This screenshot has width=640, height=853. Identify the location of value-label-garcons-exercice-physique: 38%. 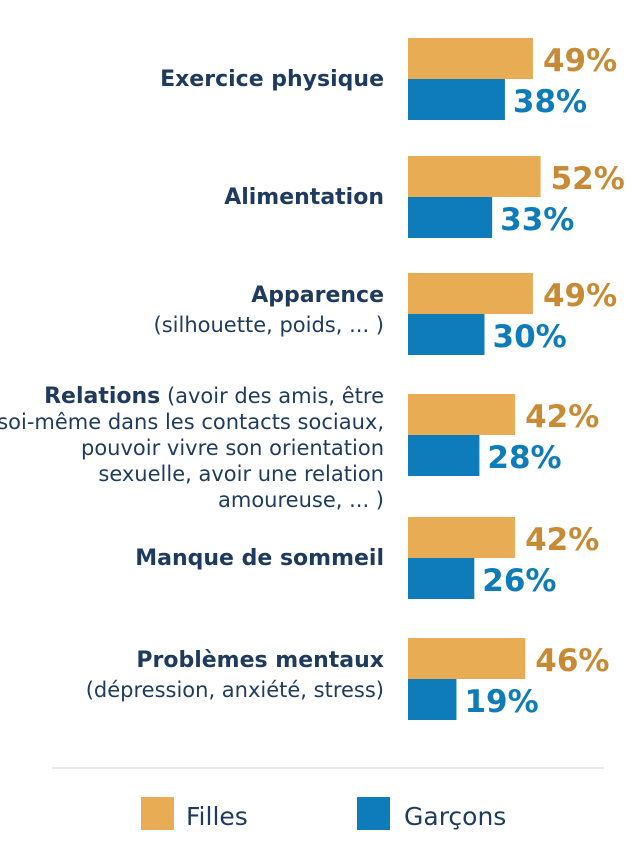
(550, 102).